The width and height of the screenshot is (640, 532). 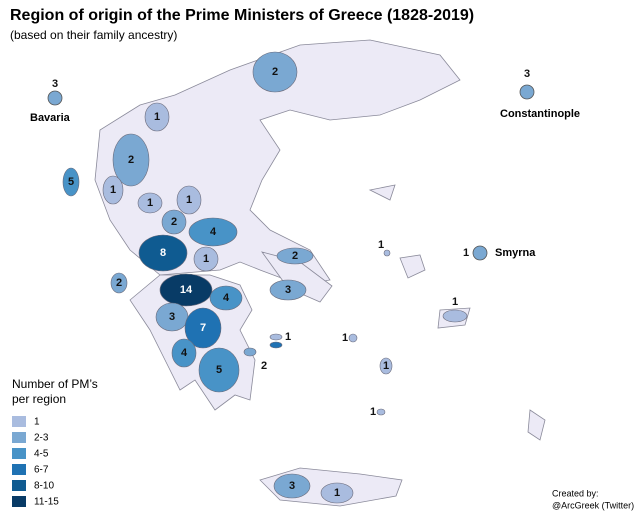 I want to click on legend-label: 4-5, so click(x=41, y=454).